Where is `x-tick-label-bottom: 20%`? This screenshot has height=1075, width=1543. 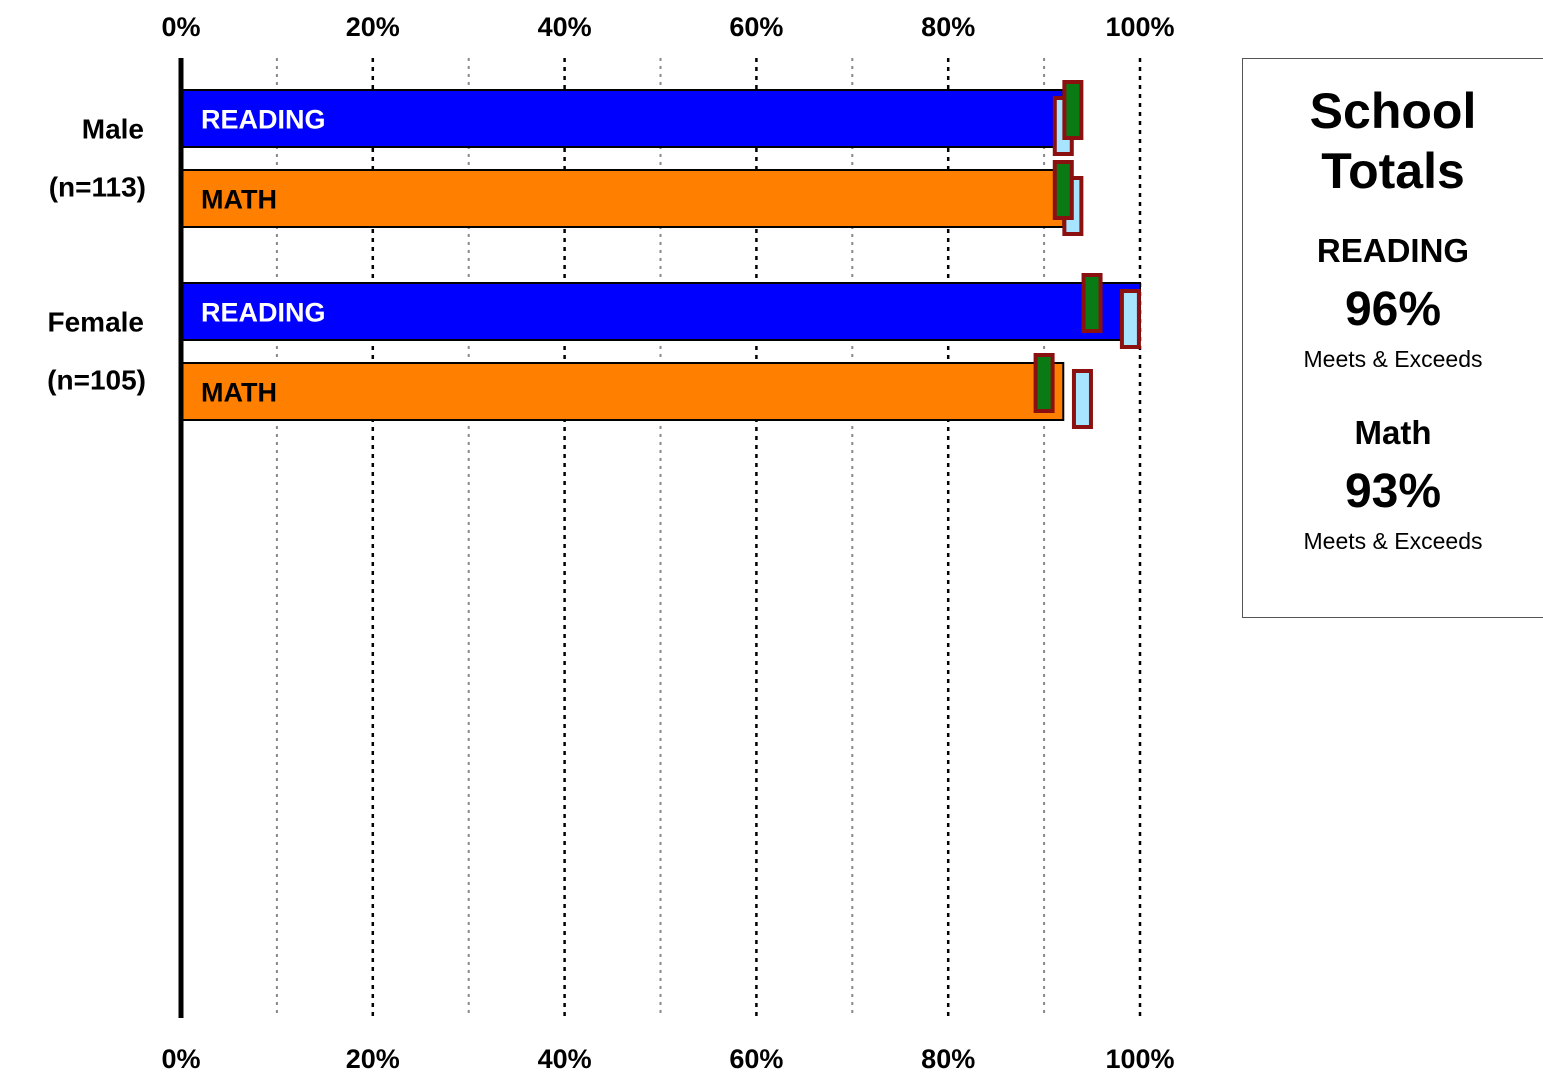 x-tick-label-bottom: 20% is located at coordinates (373, 1059).